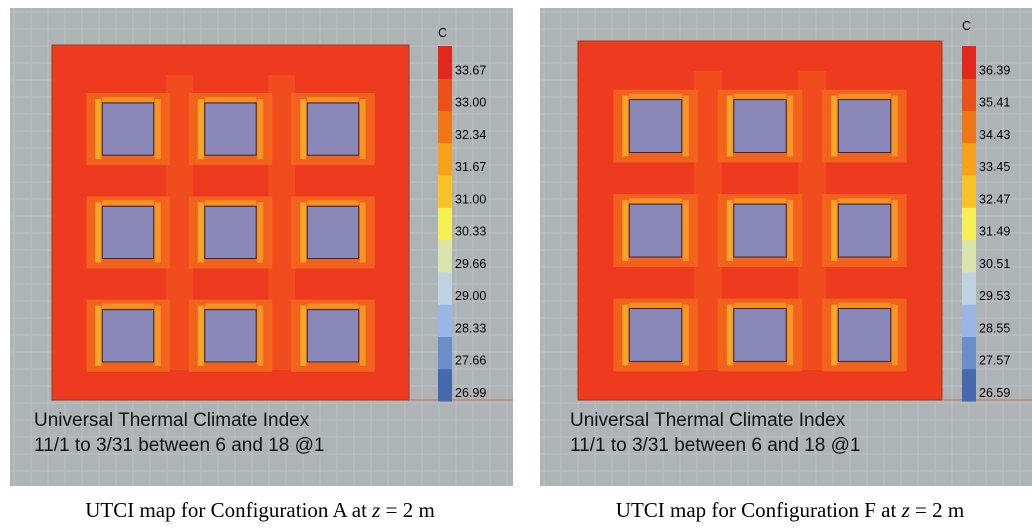 The image size is (1032, 531). I want to click on legend-tick-label: 27.57, so click(994, 361).